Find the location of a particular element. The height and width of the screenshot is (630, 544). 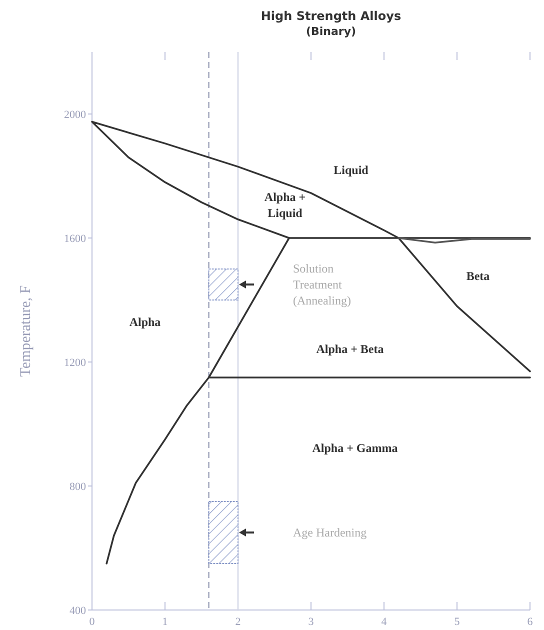

y-axis-title: Temperature, F is located at coordinates (26, 331).